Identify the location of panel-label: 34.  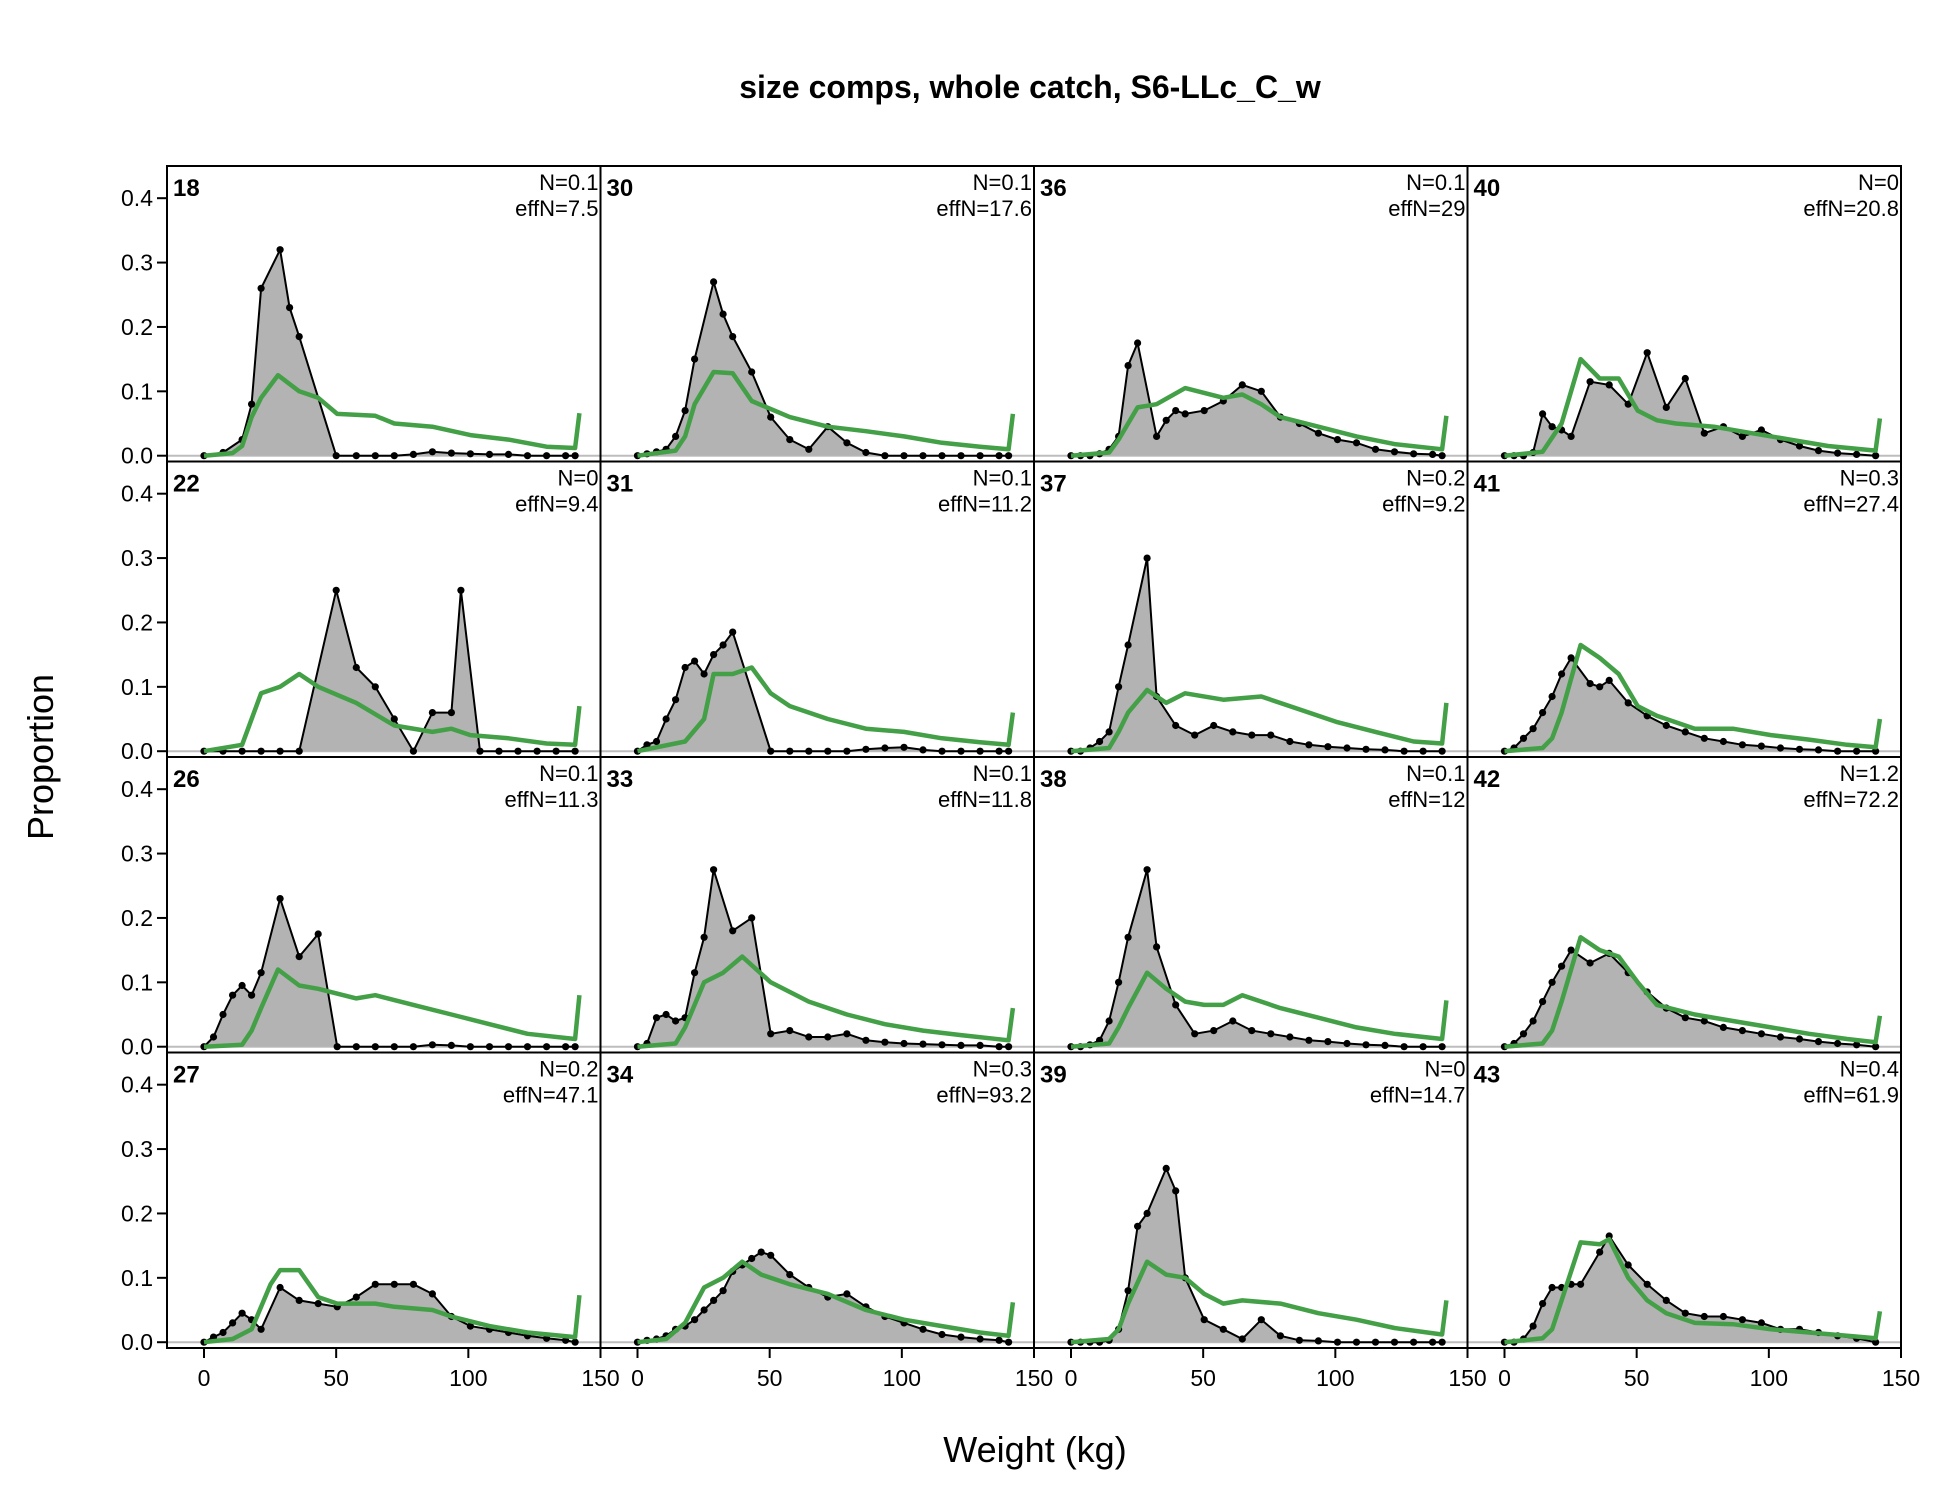
(620, 1075).